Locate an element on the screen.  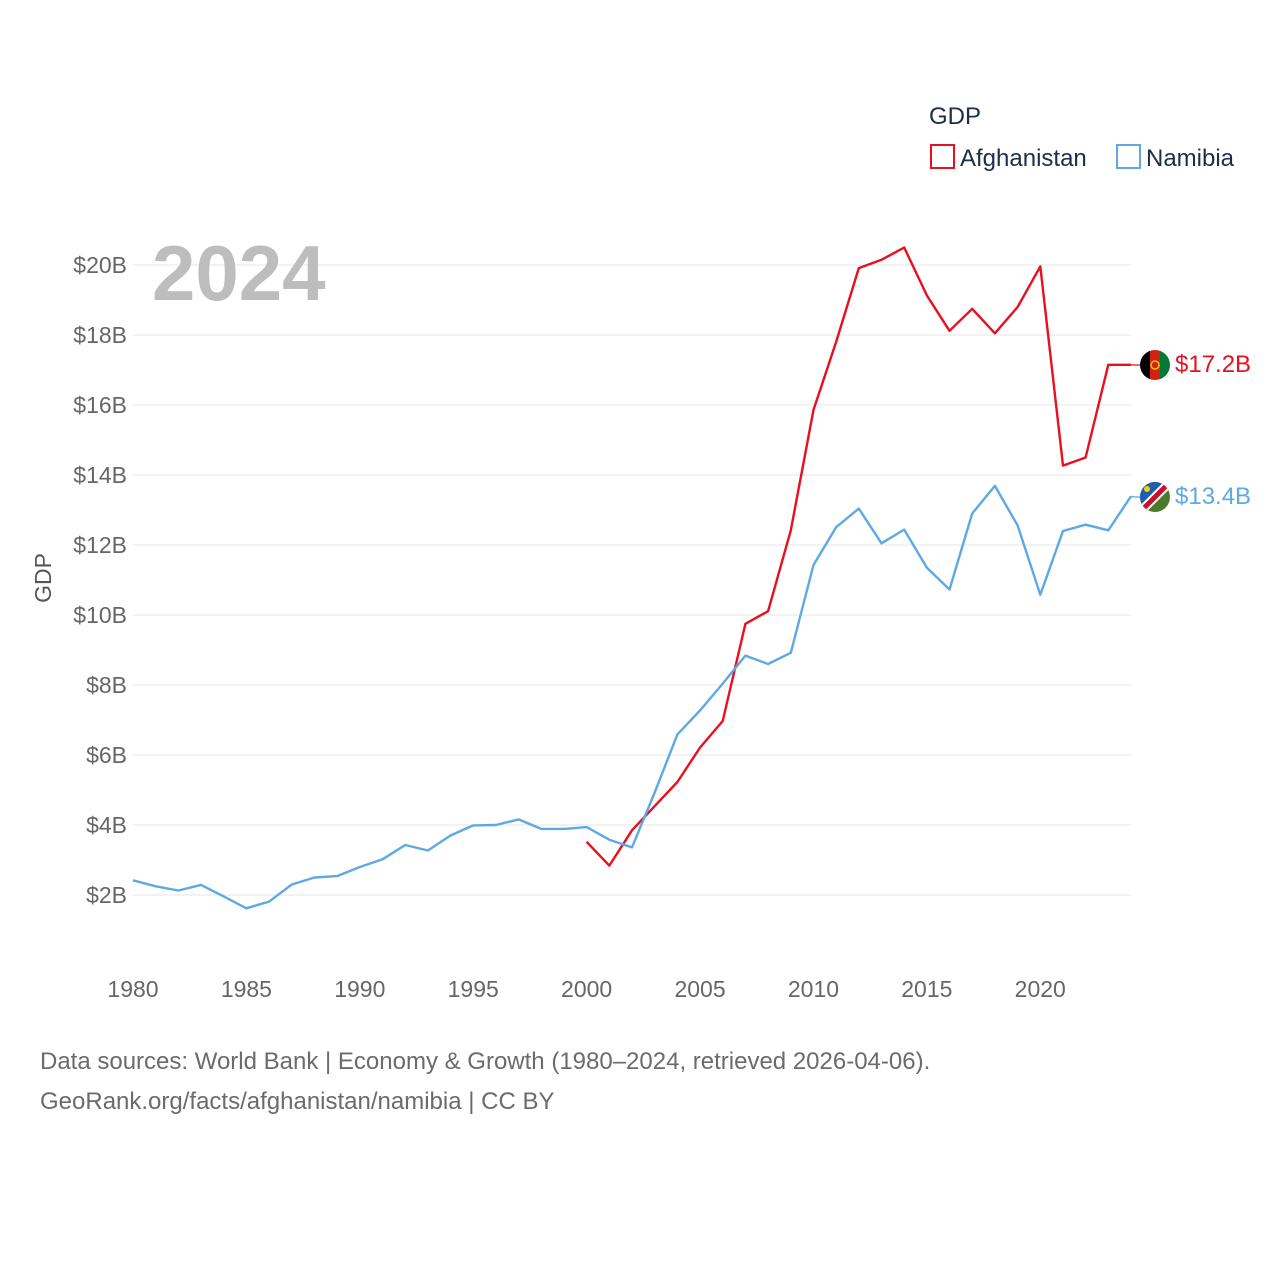
y-tick-label: $16B is located at coordinates (100, 405).